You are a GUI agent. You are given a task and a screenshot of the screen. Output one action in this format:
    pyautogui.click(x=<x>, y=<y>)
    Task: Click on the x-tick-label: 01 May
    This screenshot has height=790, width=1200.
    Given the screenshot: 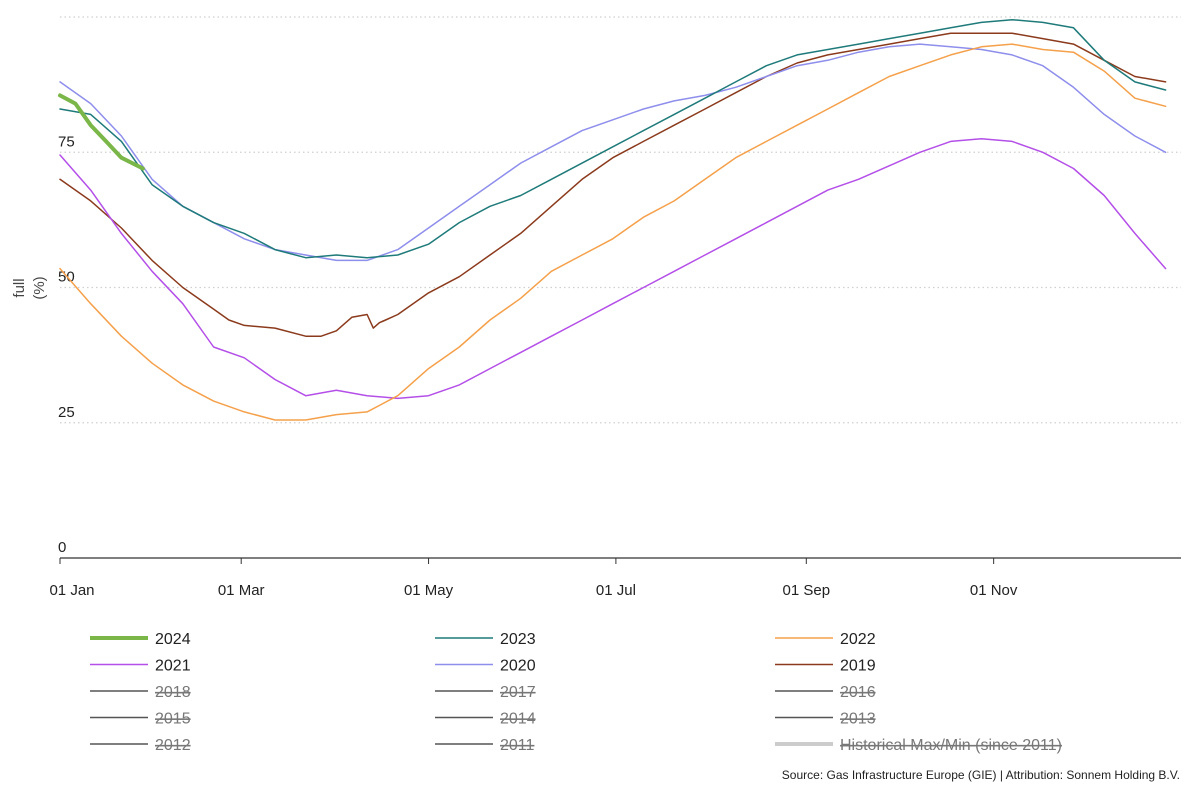 What is the action you would take?
    pyautogui.click(x=429, y=590)
    